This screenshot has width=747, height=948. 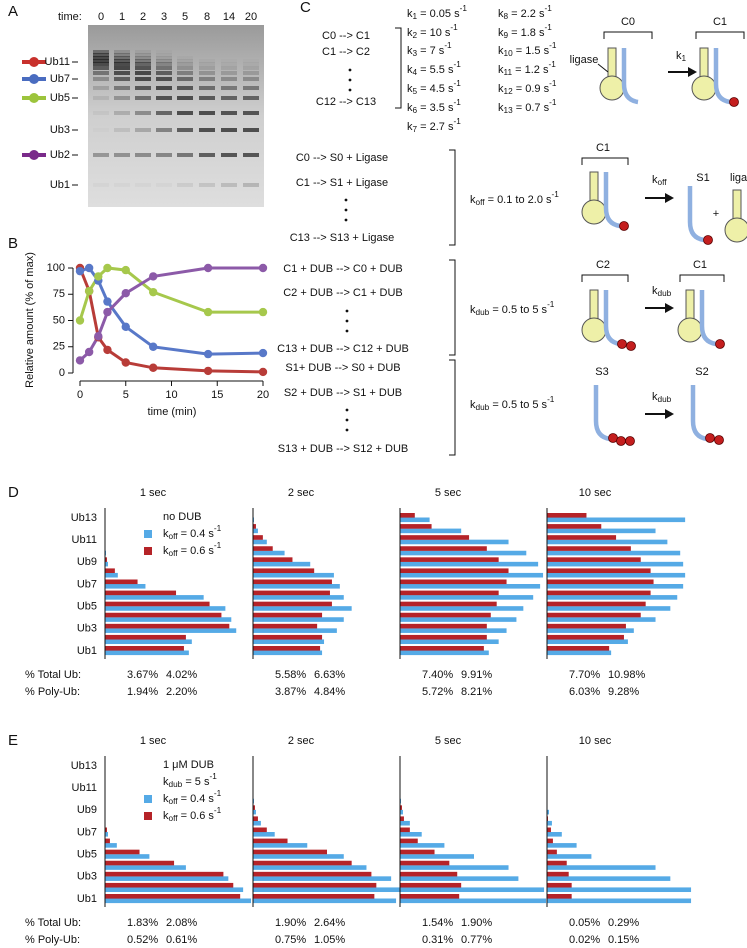 What do you see at coordinates (166, 534) in the screenshot?
I see `legend-label-part: k` at bounding box center [166, 534].